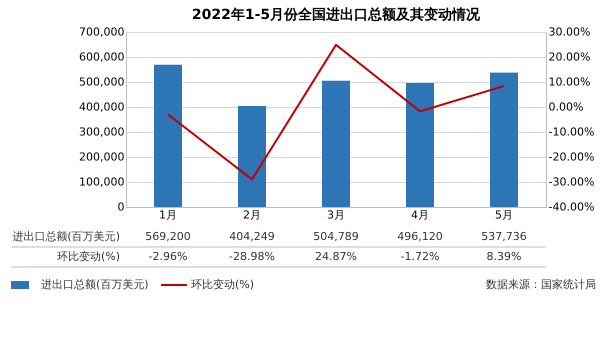  Describe the element at coordinates (168, 215) in the screenshot. I see `x-tick-label: 1月` at that location.